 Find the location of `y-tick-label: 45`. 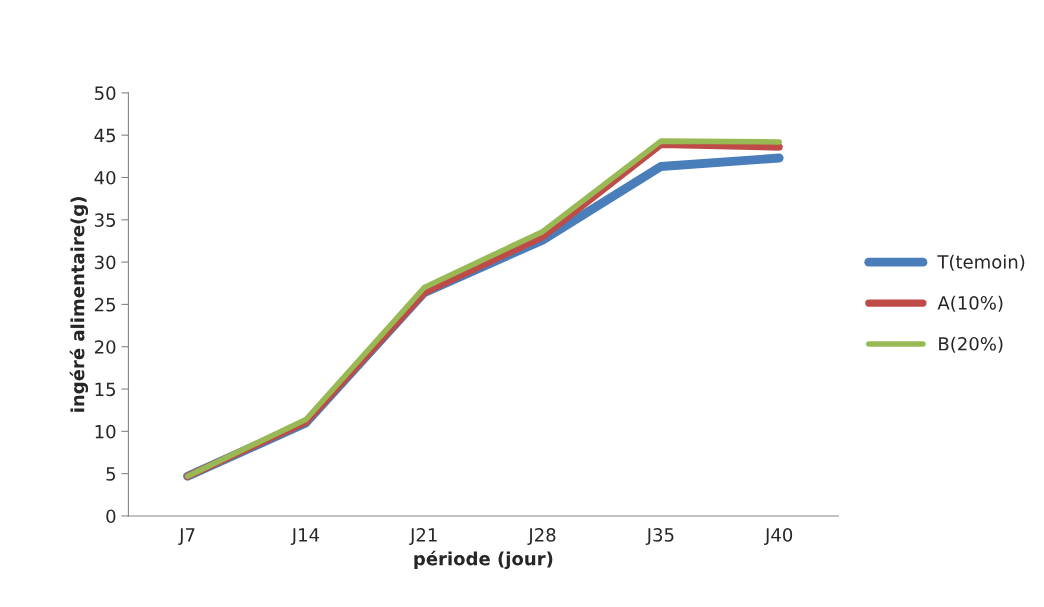

y-tick-label: 45 is located at coordinates (105, 135).